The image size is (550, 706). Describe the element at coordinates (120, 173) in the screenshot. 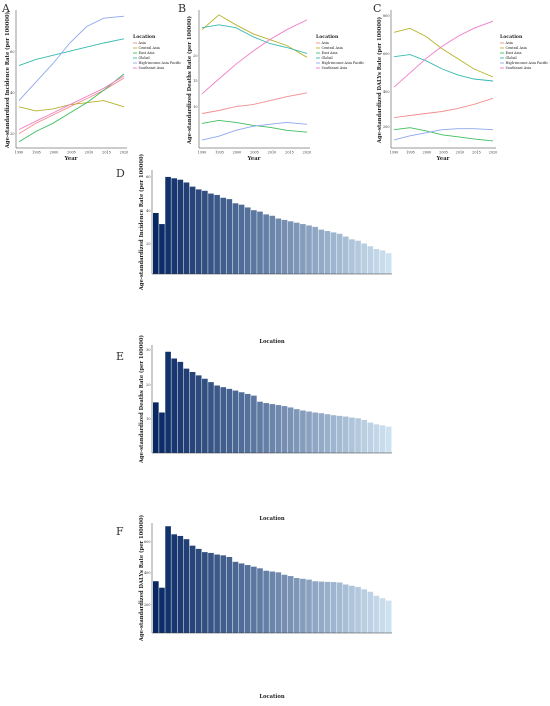

I see `panel-letter-d: D` at that location.